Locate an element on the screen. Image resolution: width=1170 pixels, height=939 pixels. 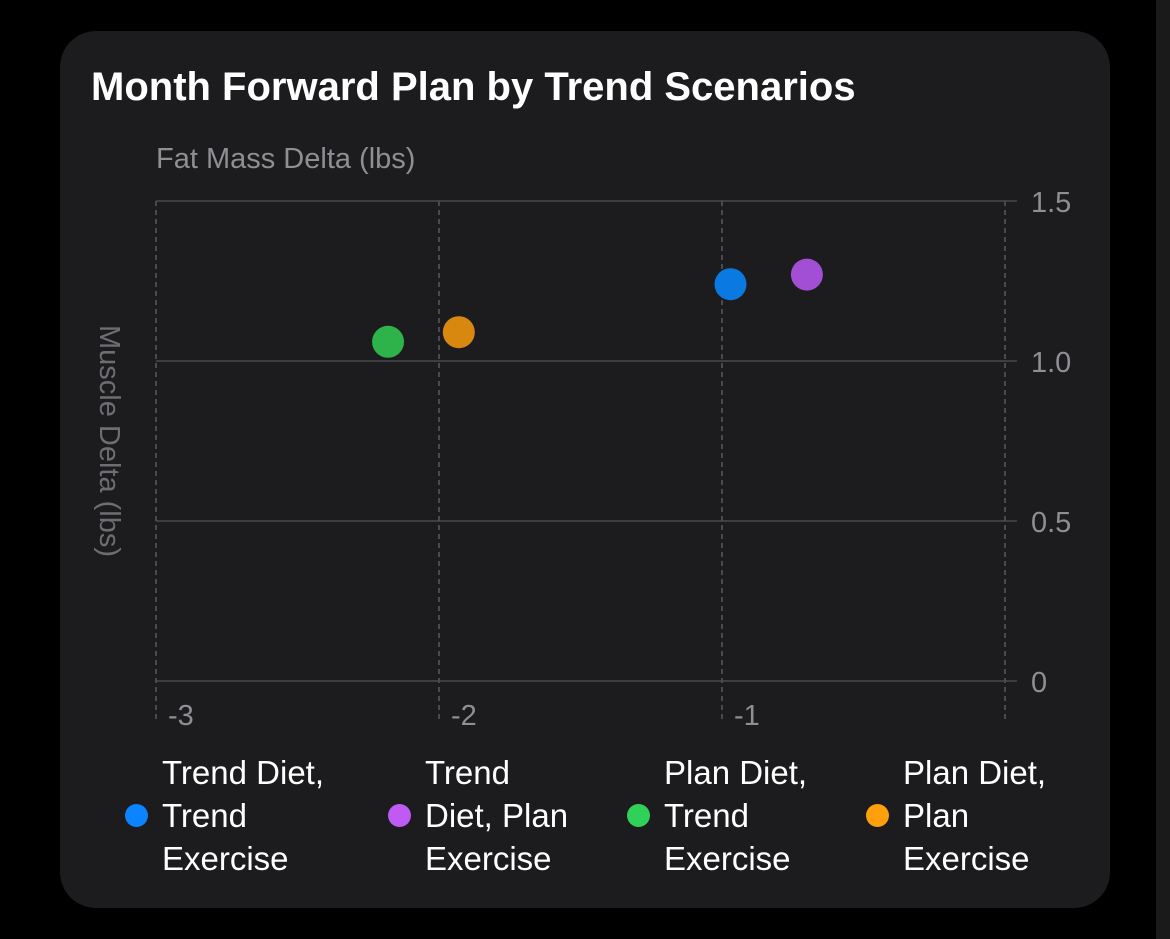
x-tick-label: -3 is located at coordinates (181, 716).